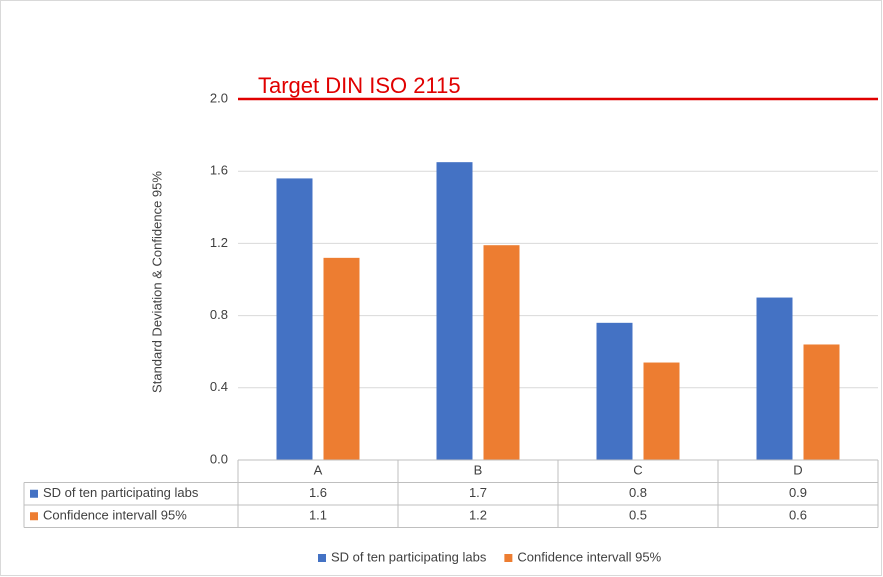 The height and width of the screenshot is (577, 883). Describe the element at coordinates (318, 492) in the screenshot. I see `table-cell: 1.6` at that location.